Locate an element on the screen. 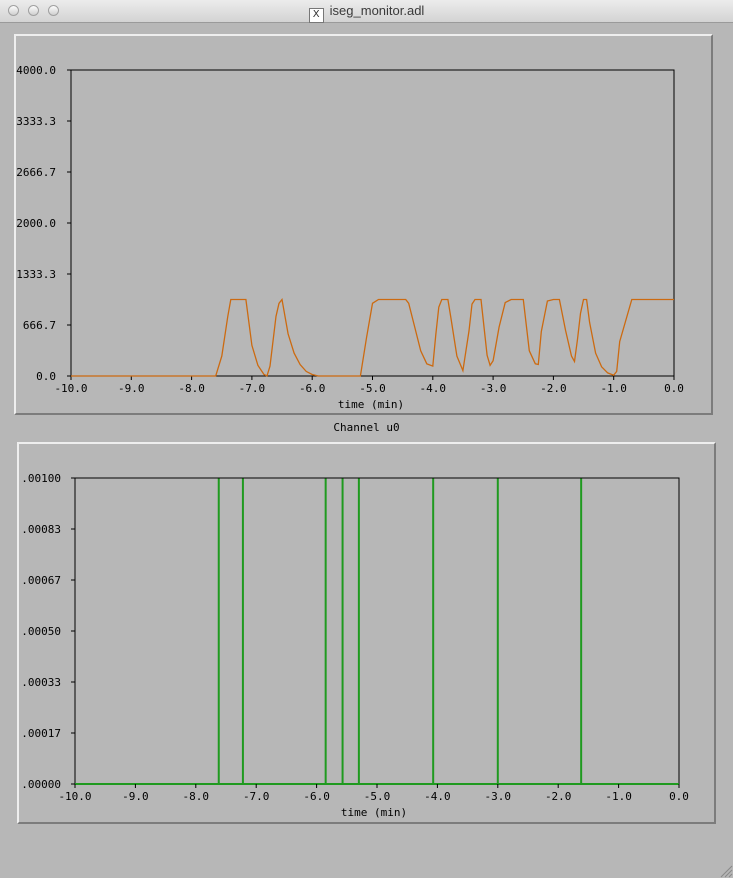 The height and width of the screenshot is (878, 733). bottom-x-tick-label: -5.0 is located at coordinates (377, 796).